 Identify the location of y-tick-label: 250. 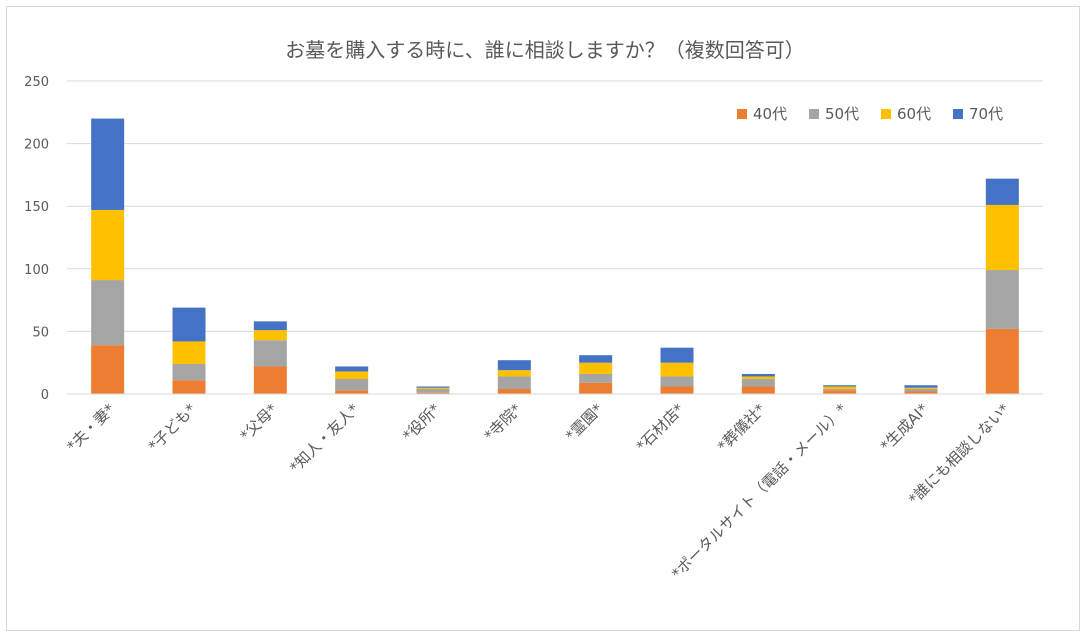
(36, 82).